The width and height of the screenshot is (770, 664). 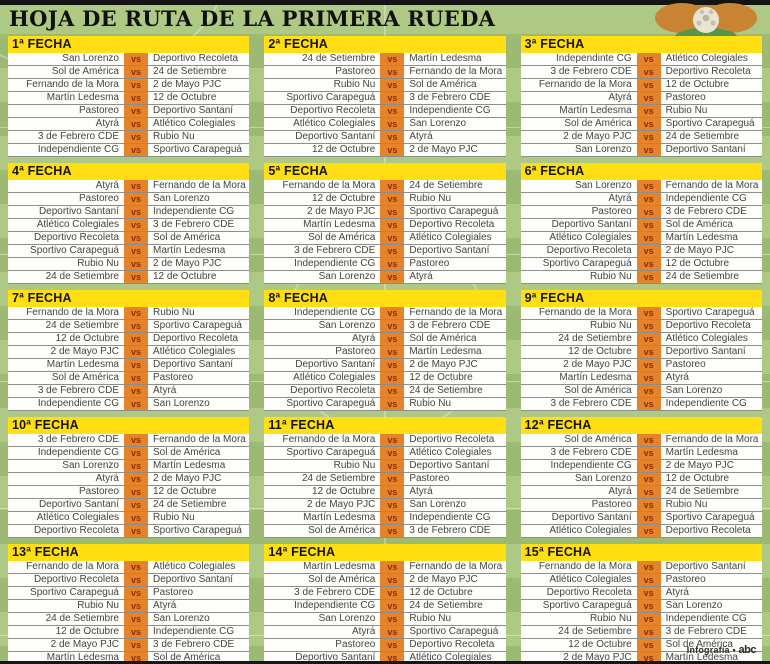 What do you see at coordinates (702, 136) in the screenshot?
I see `away-team: 24 de Setiembre` at bounding box center [702, 136].